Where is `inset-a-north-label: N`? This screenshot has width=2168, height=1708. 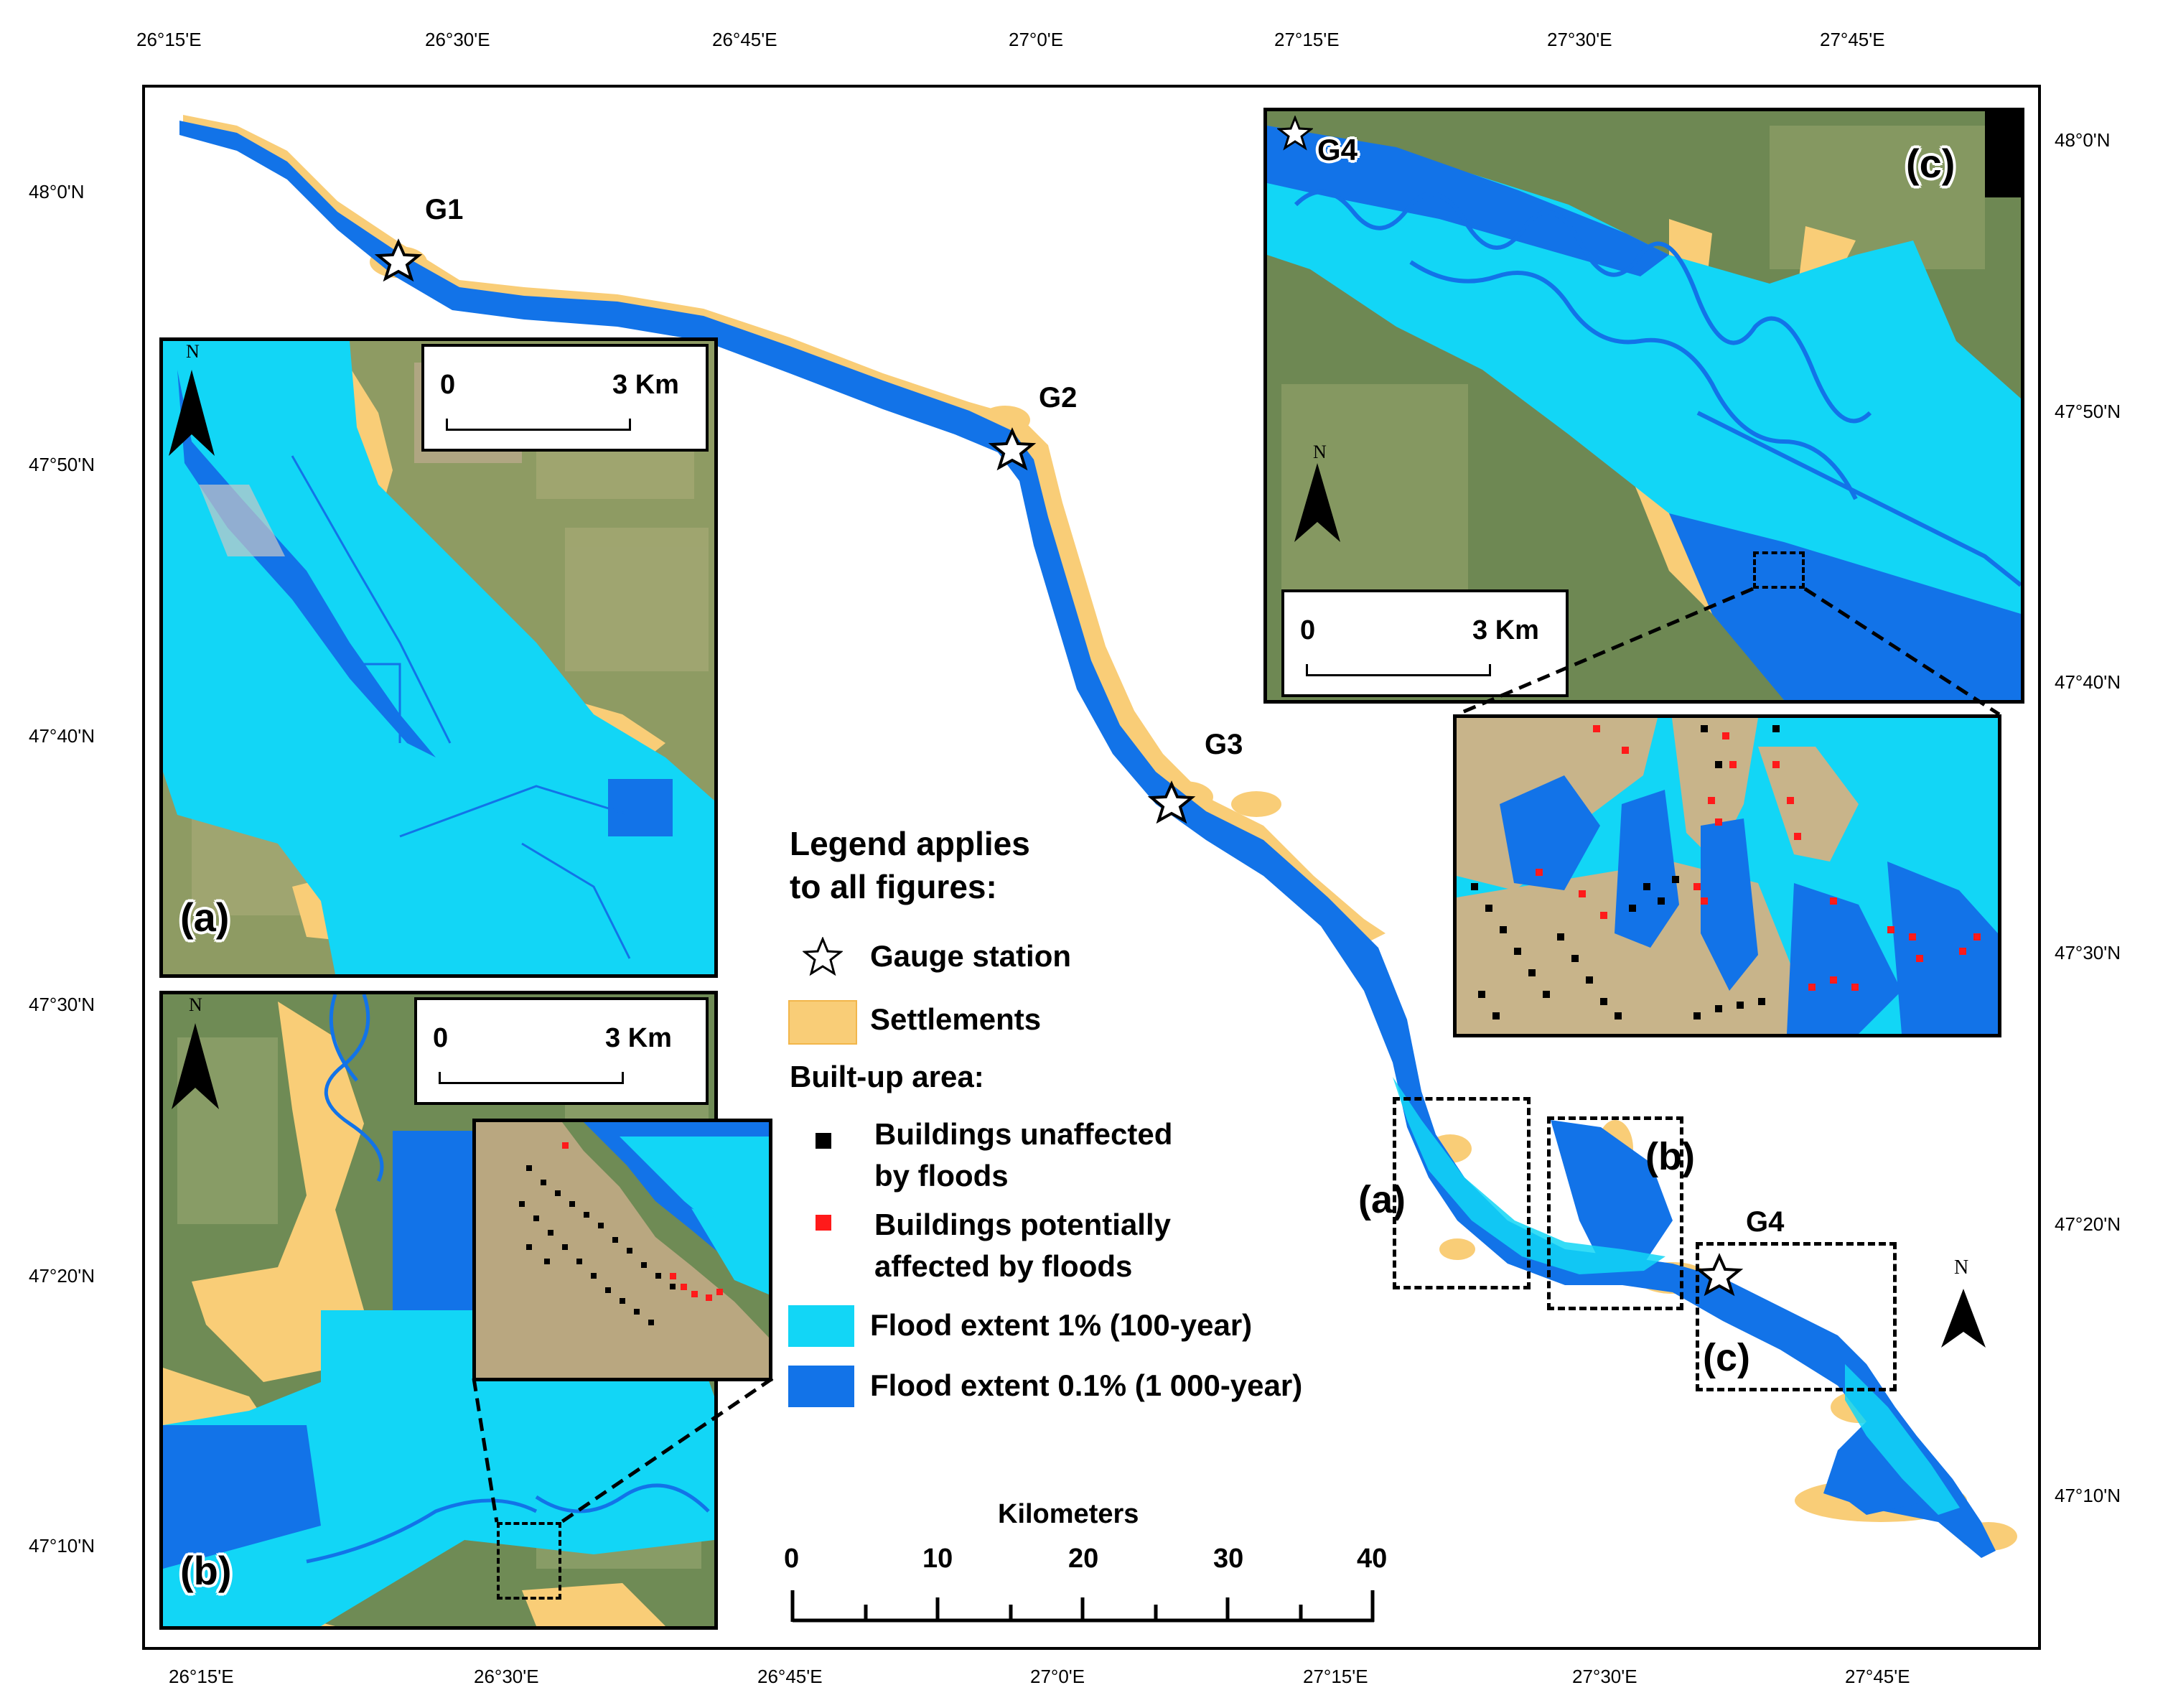
inset-a-north-label: N is located at coordinates (193, 351).